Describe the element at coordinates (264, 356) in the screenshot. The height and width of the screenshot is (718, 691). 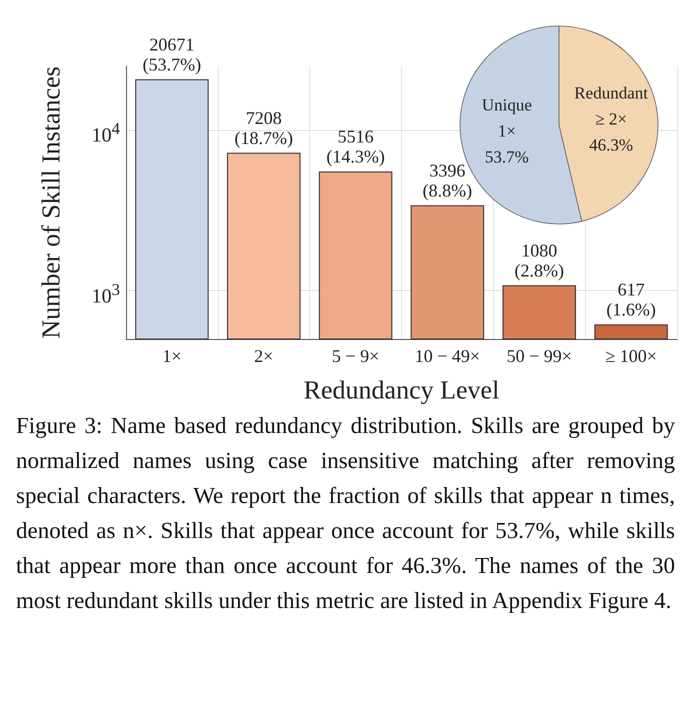
I see `x-tick-label: 2×` at that location.